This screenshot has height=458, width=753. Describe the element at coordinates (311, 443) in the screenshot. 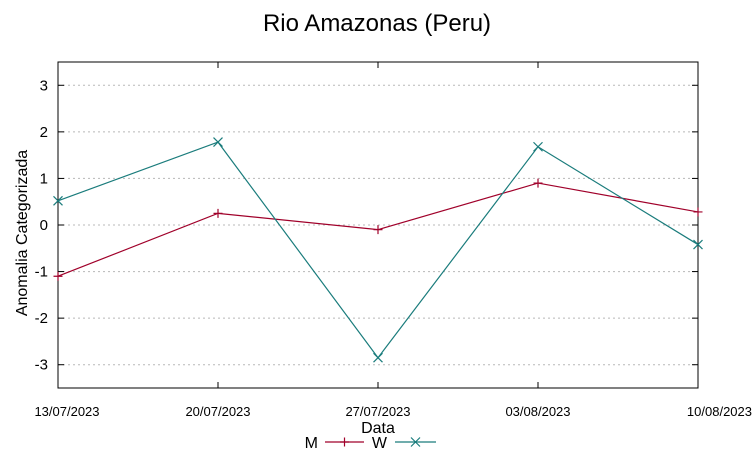

I see `legend-label: M` at that location.